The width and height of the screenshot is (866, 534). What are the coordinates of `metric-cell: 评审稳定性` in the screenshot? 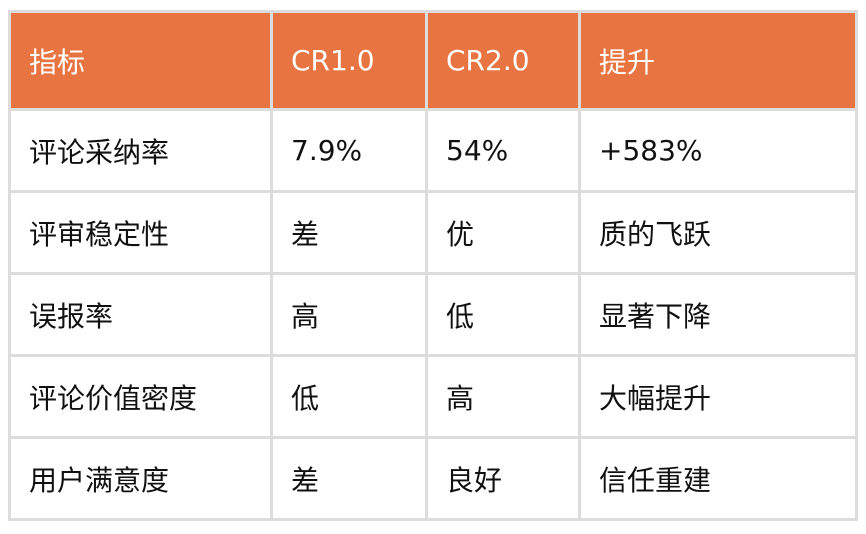 It's located at (140, 232).